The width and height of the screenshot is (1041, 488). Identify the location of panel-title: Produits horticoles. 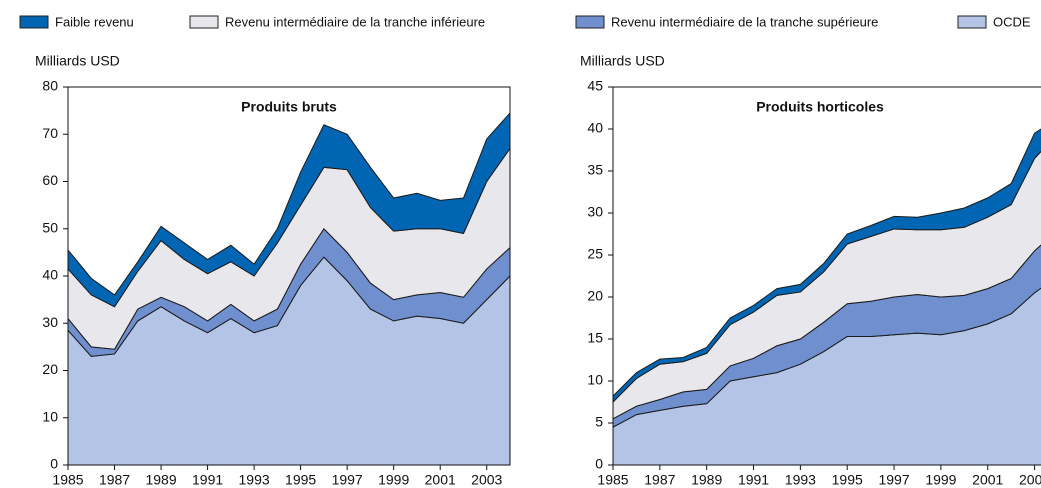
(820, 107).